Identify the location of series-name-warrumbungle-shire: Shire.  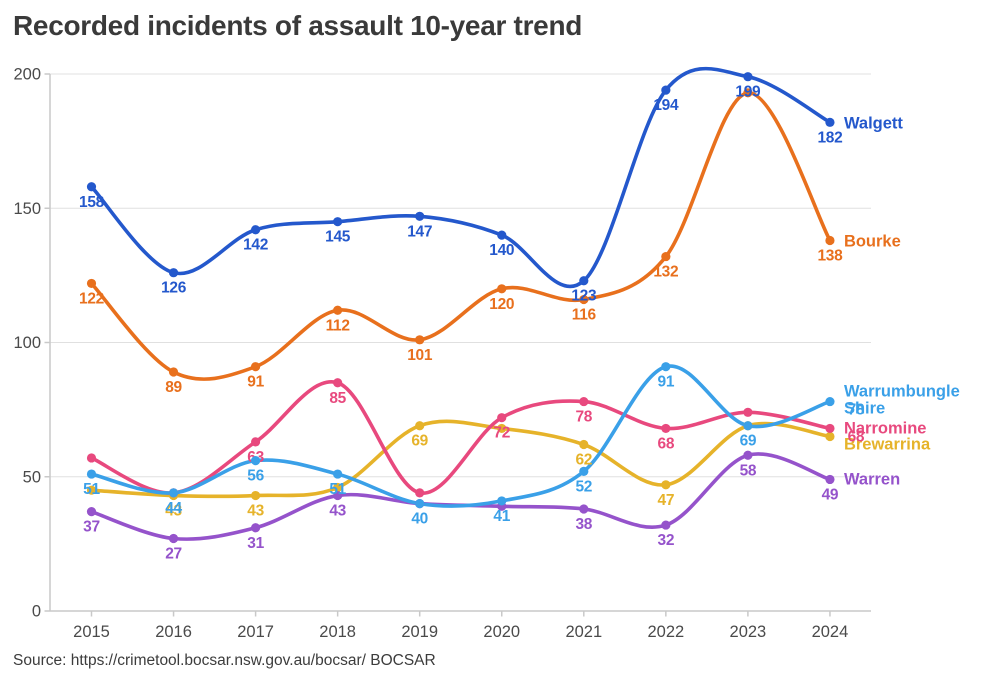
(864, 409).